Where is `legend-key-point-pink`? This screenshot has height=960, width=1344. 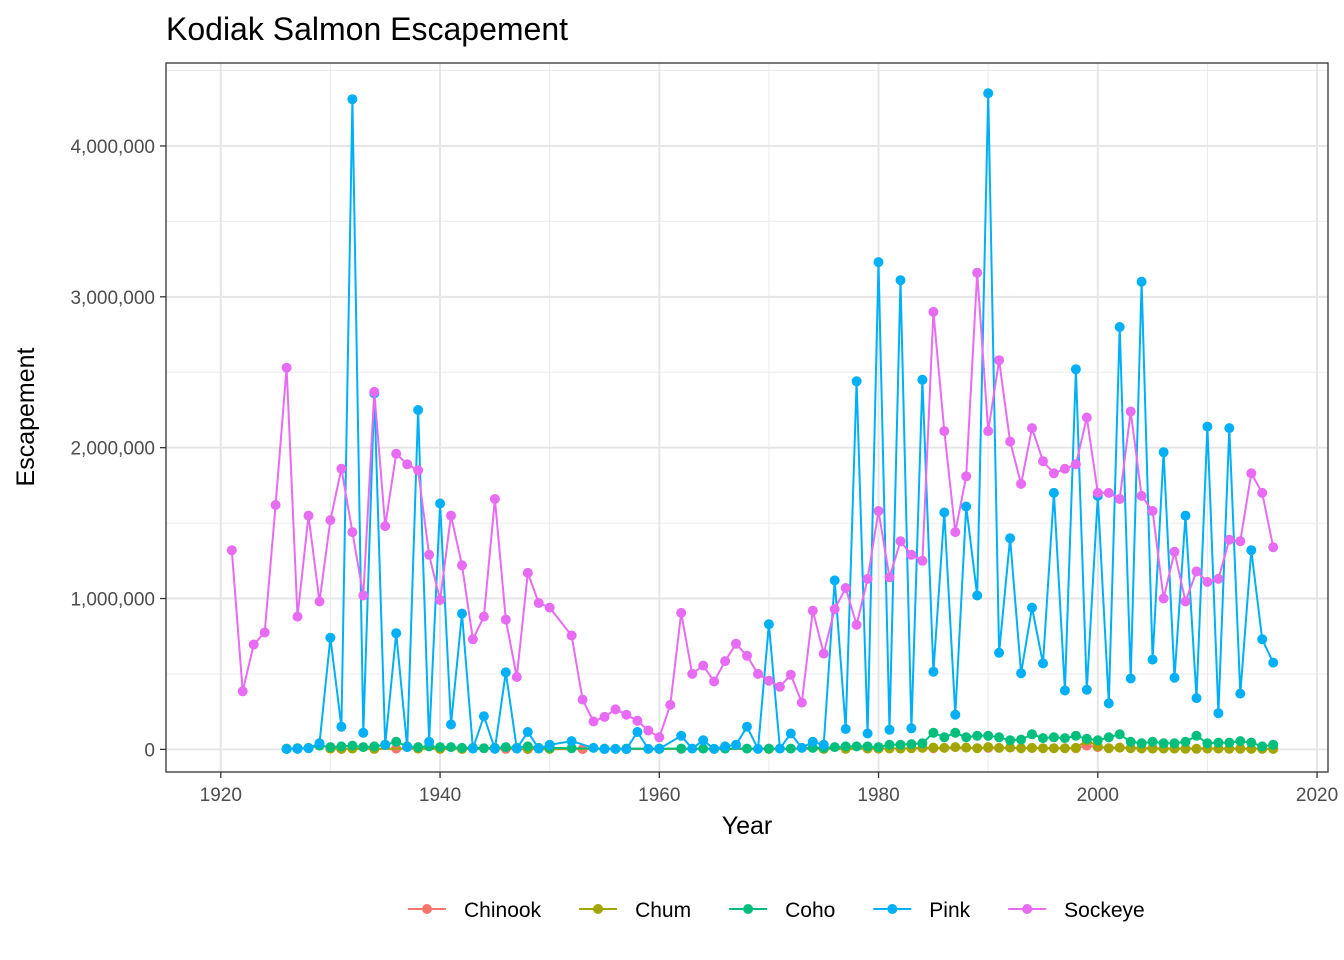
legend-key-point-pink is located at coordinates (892, 909).